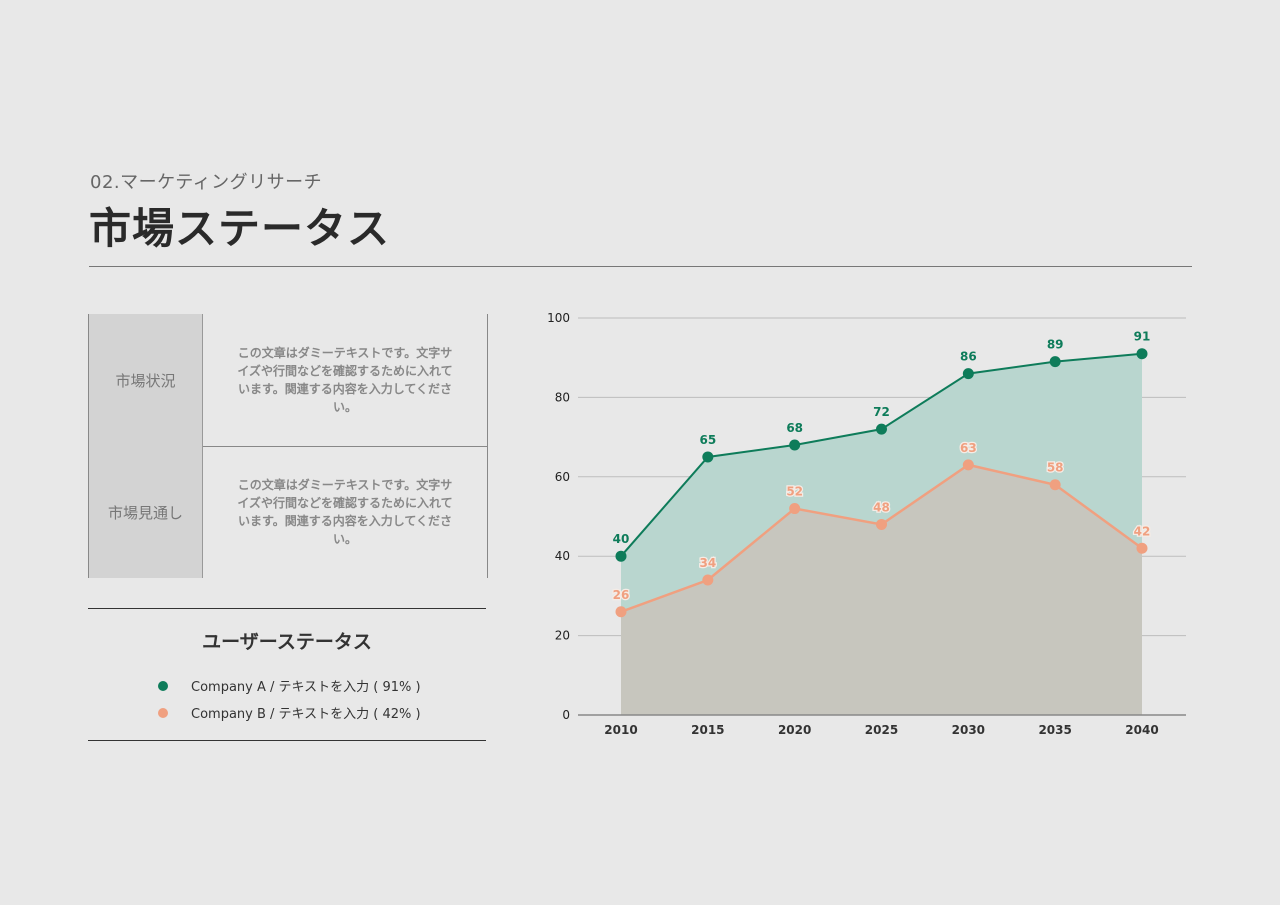  I want to click on data-label: 42, so click(1142, 531).